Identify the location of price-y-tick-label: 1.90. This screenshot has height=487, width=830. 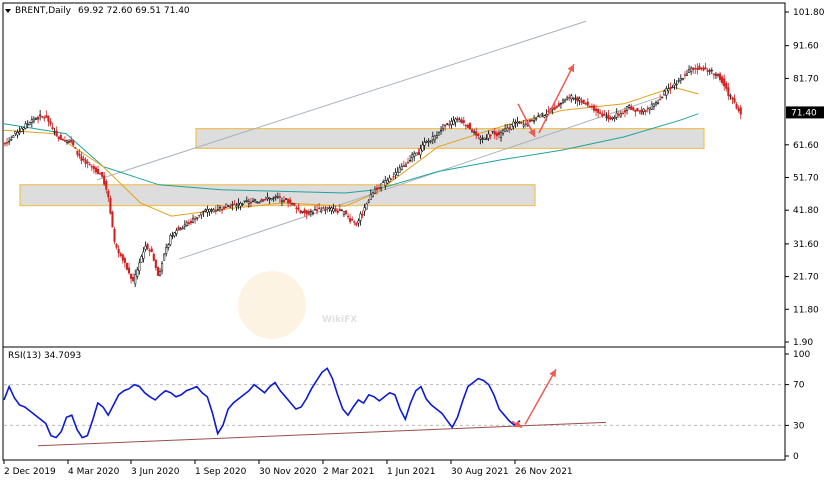
(803, 343).